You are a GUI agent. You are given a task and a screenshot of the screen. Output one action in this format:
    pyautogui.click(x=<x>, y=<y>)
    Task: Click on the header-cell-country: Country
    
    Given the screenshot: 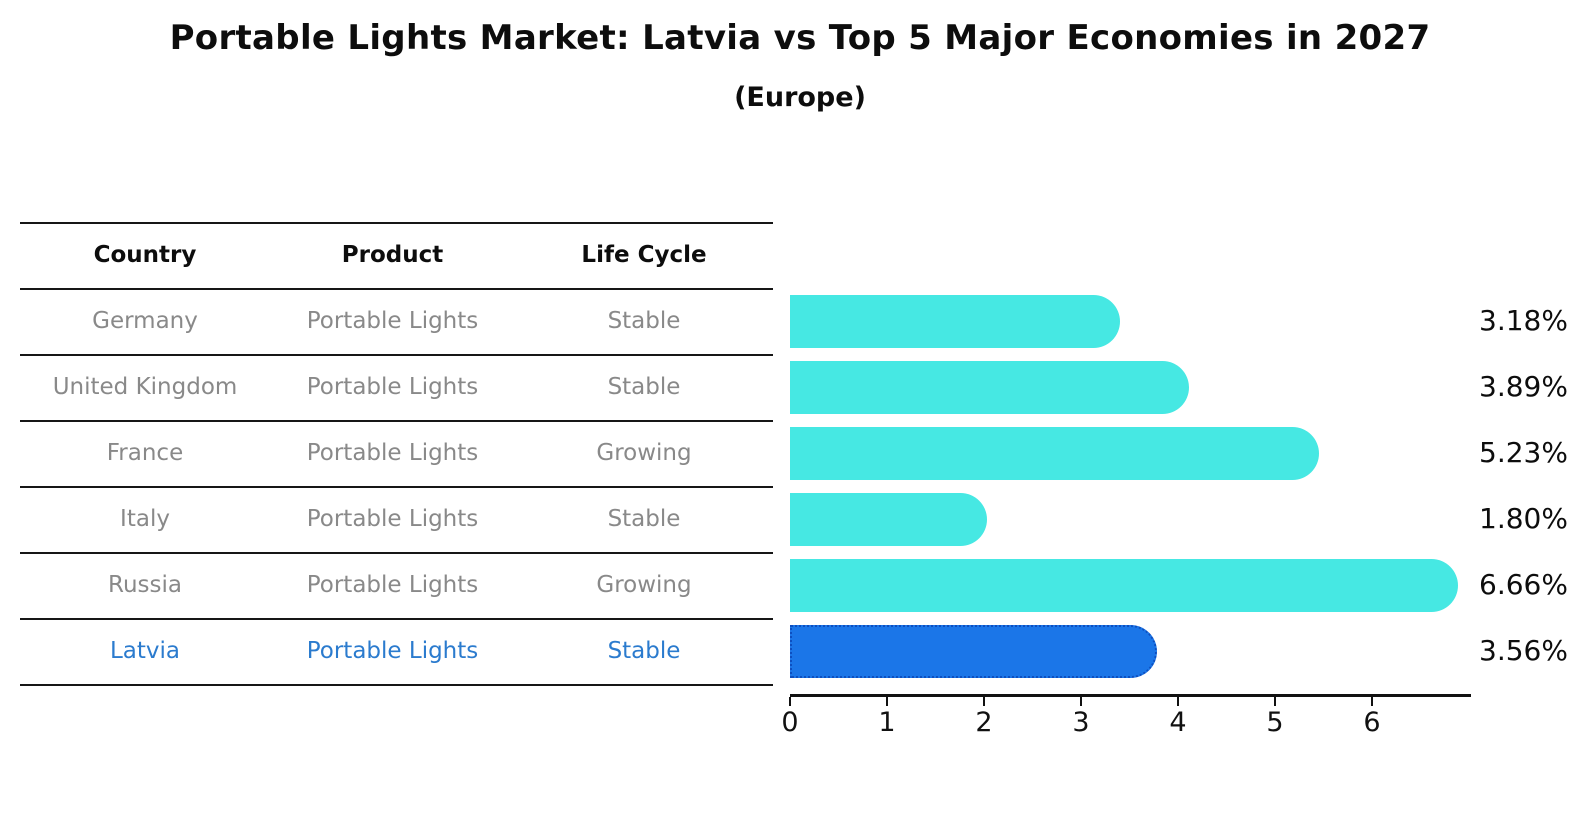 What is the action you would take?
    pyautogui.click(x=145, y=255)
    